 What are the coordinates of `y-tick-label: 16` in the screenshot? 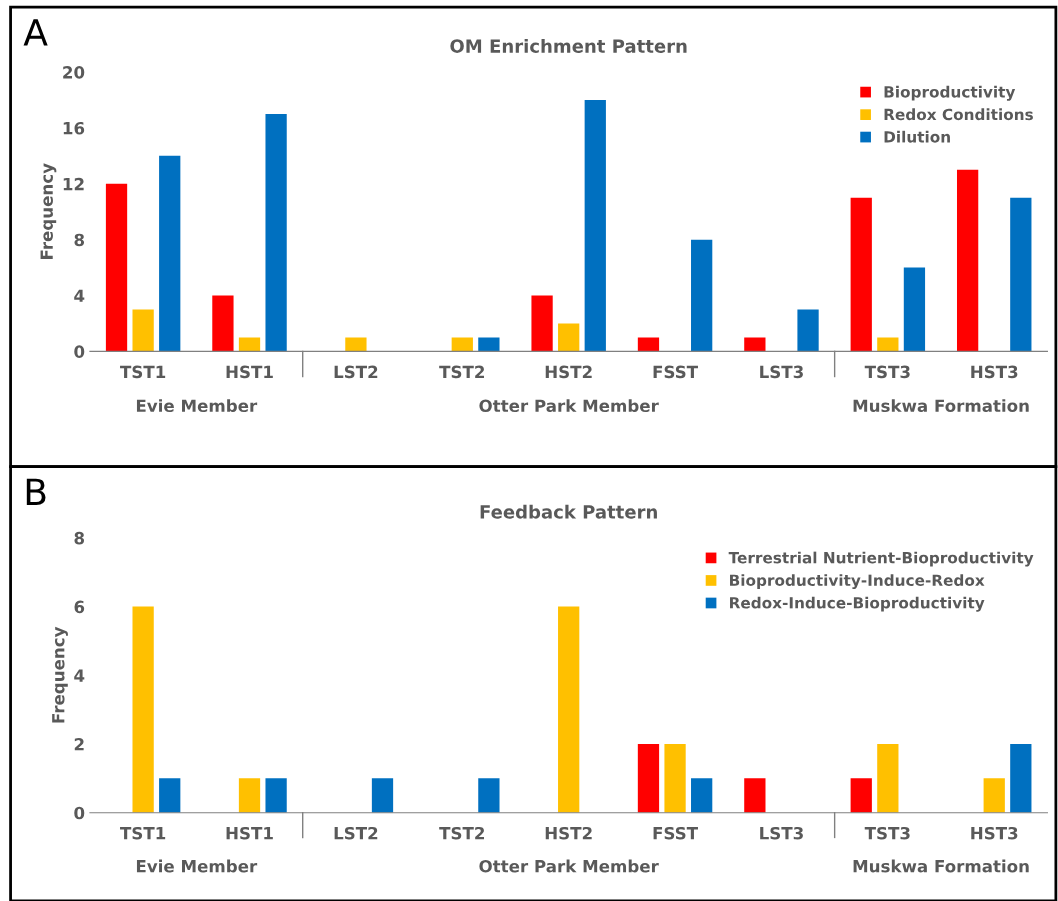 It's located at (74, 128).